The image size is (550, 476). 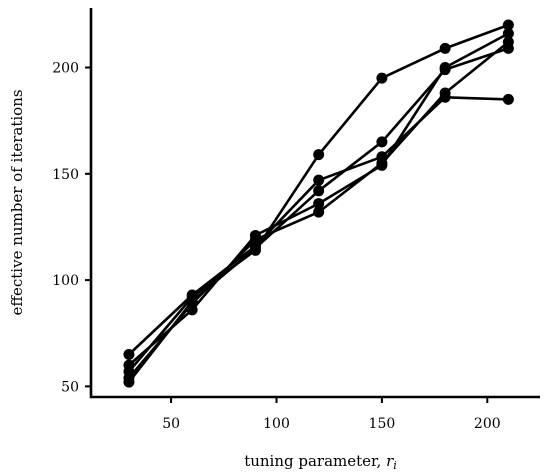 What do you see at coordinates (65, 175) in the screenshot?
I see `y-tick-label: 150` at bounding box center [65, 175].